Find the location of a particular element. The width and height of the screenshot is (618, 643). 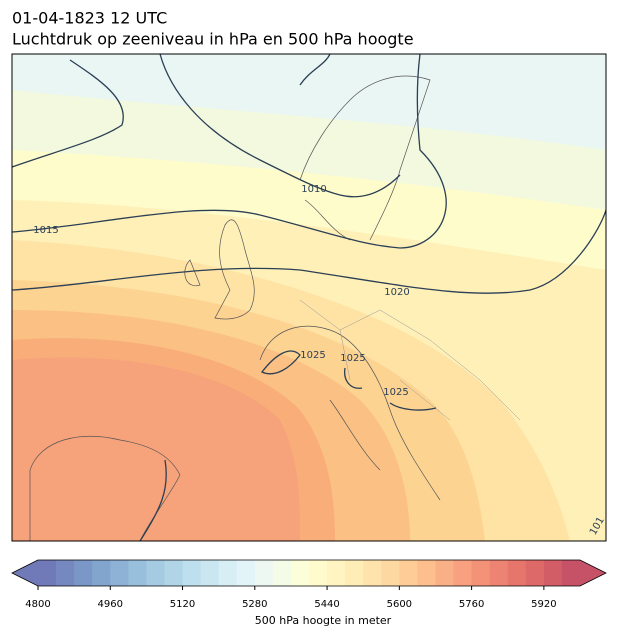

colorbar-tick-label: 5440 is located at coordinates (326, 604).